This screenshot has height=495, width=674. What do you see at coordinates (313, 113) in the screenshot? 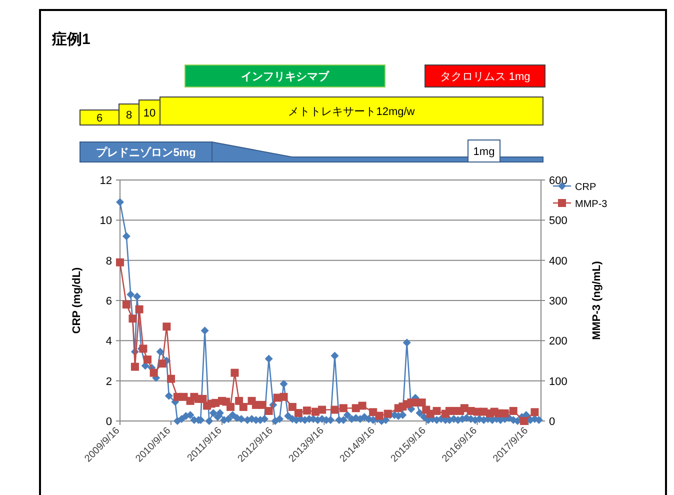
I see `treatment-timeline: インフリキシマブ タクロリムス 1mg 6 8 10 メトトレキサート12mg/w プレドニゾロン5mg 1mg` at bounding box center [313, 113].